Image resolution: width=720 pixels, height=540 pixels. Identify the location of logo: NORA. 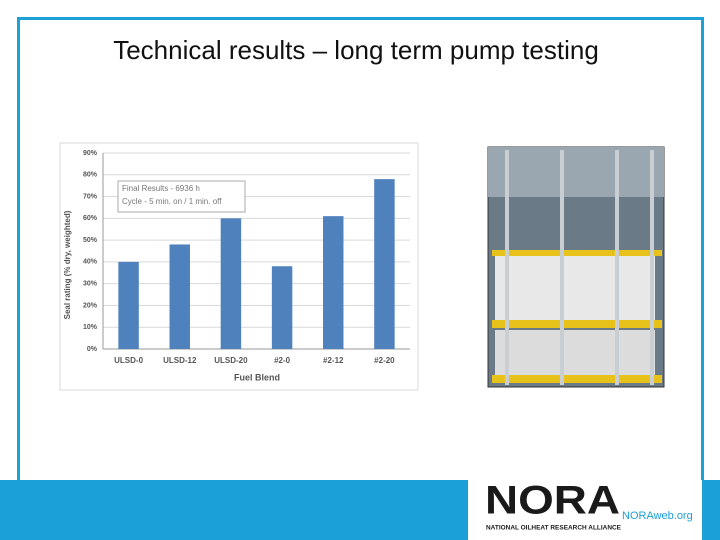
(552, 501).